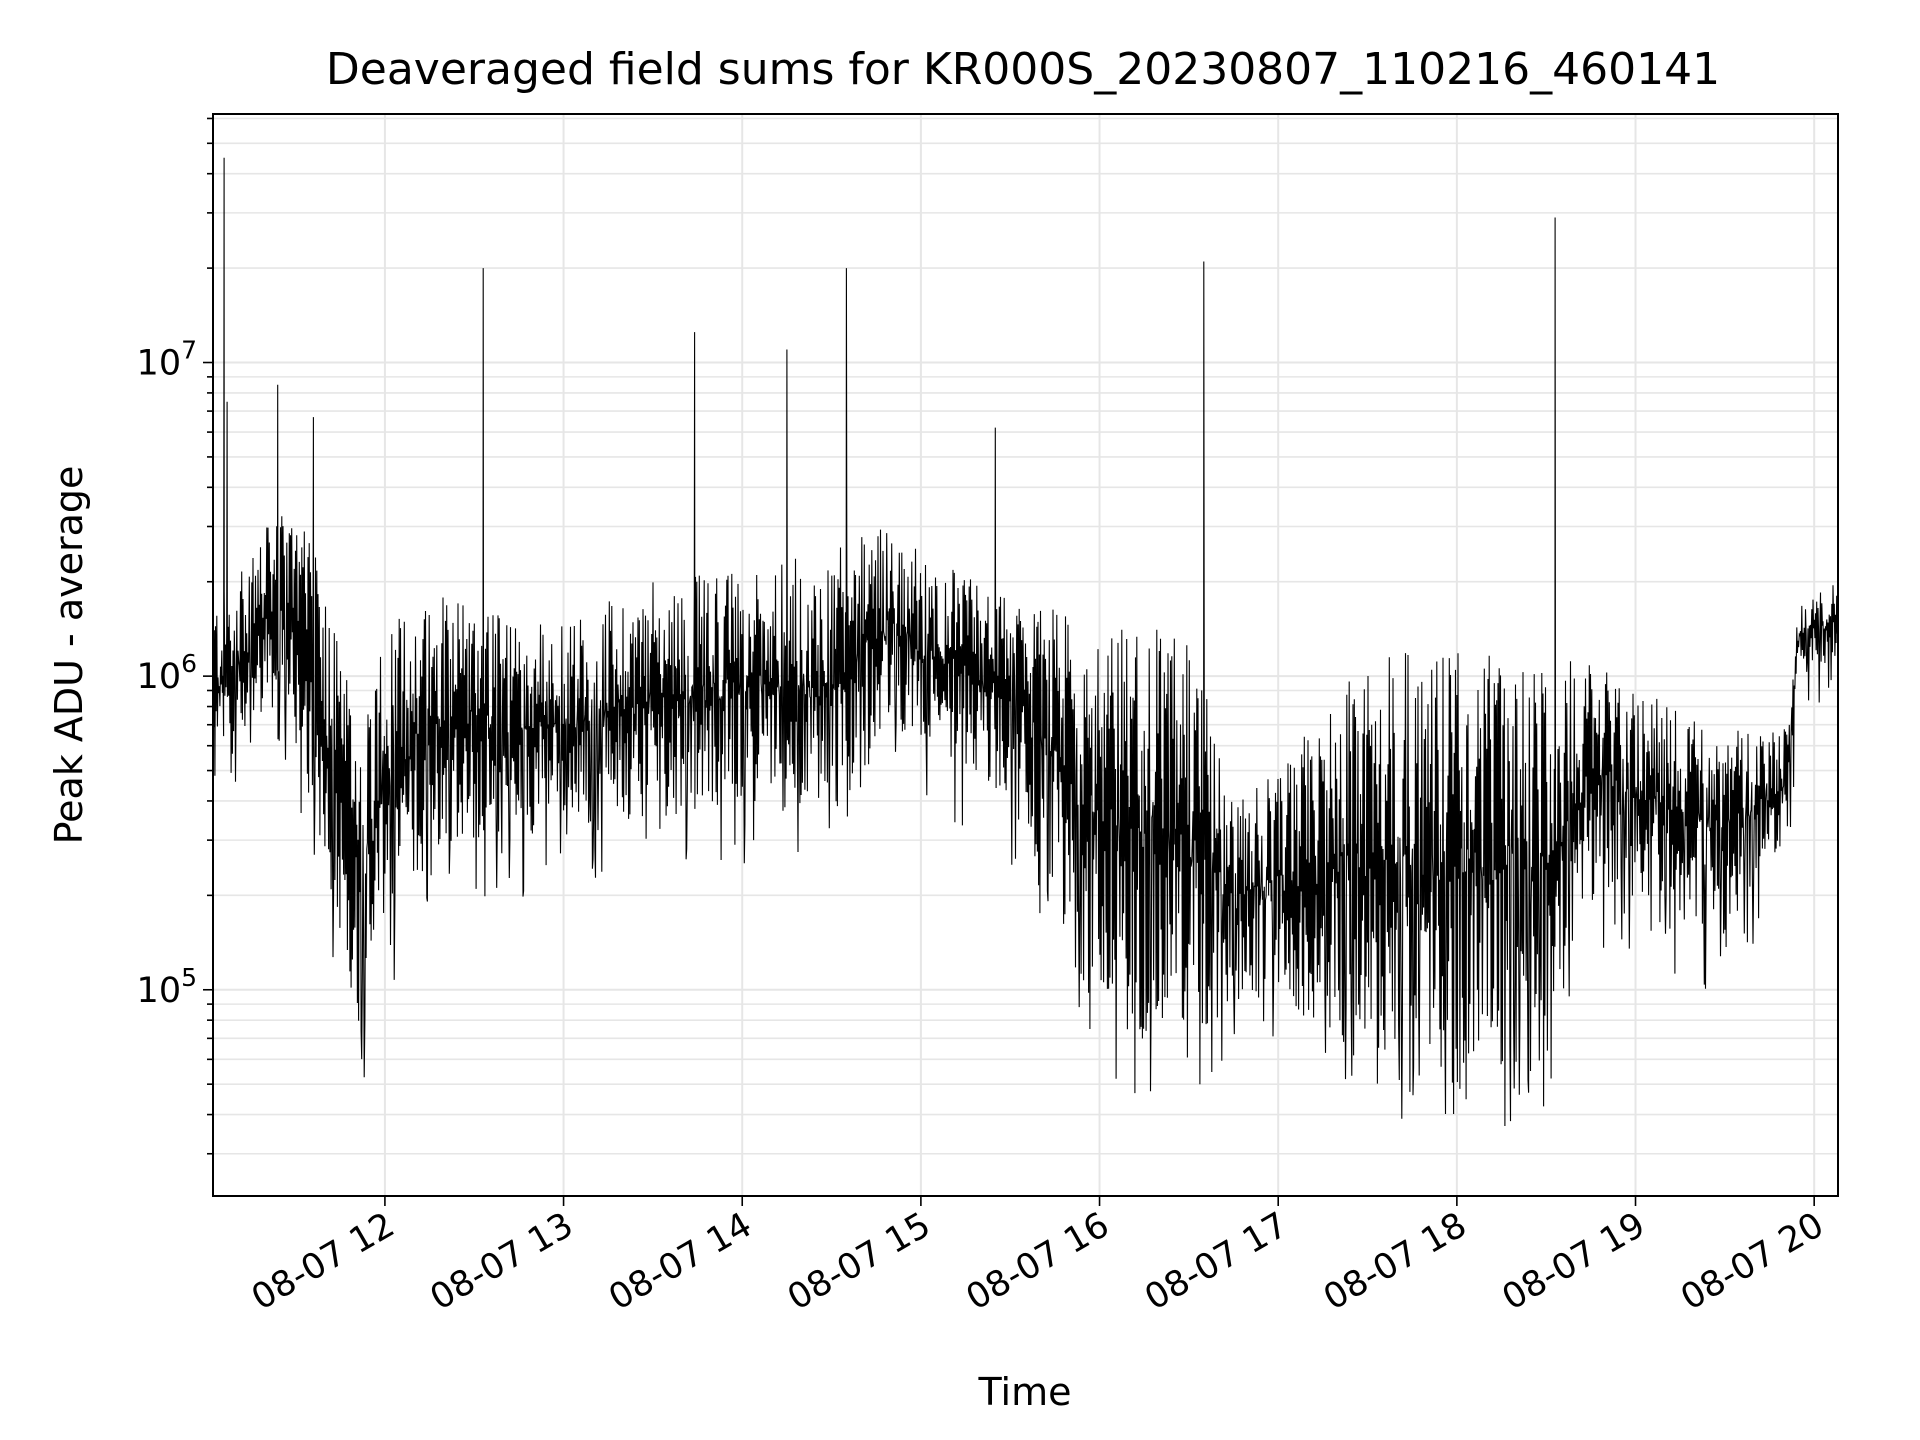 Image resolution: width=1920 pixels, height=1440 pixels. I want to click on x-tick-label: 08-07 20, so click(1752, 1261).